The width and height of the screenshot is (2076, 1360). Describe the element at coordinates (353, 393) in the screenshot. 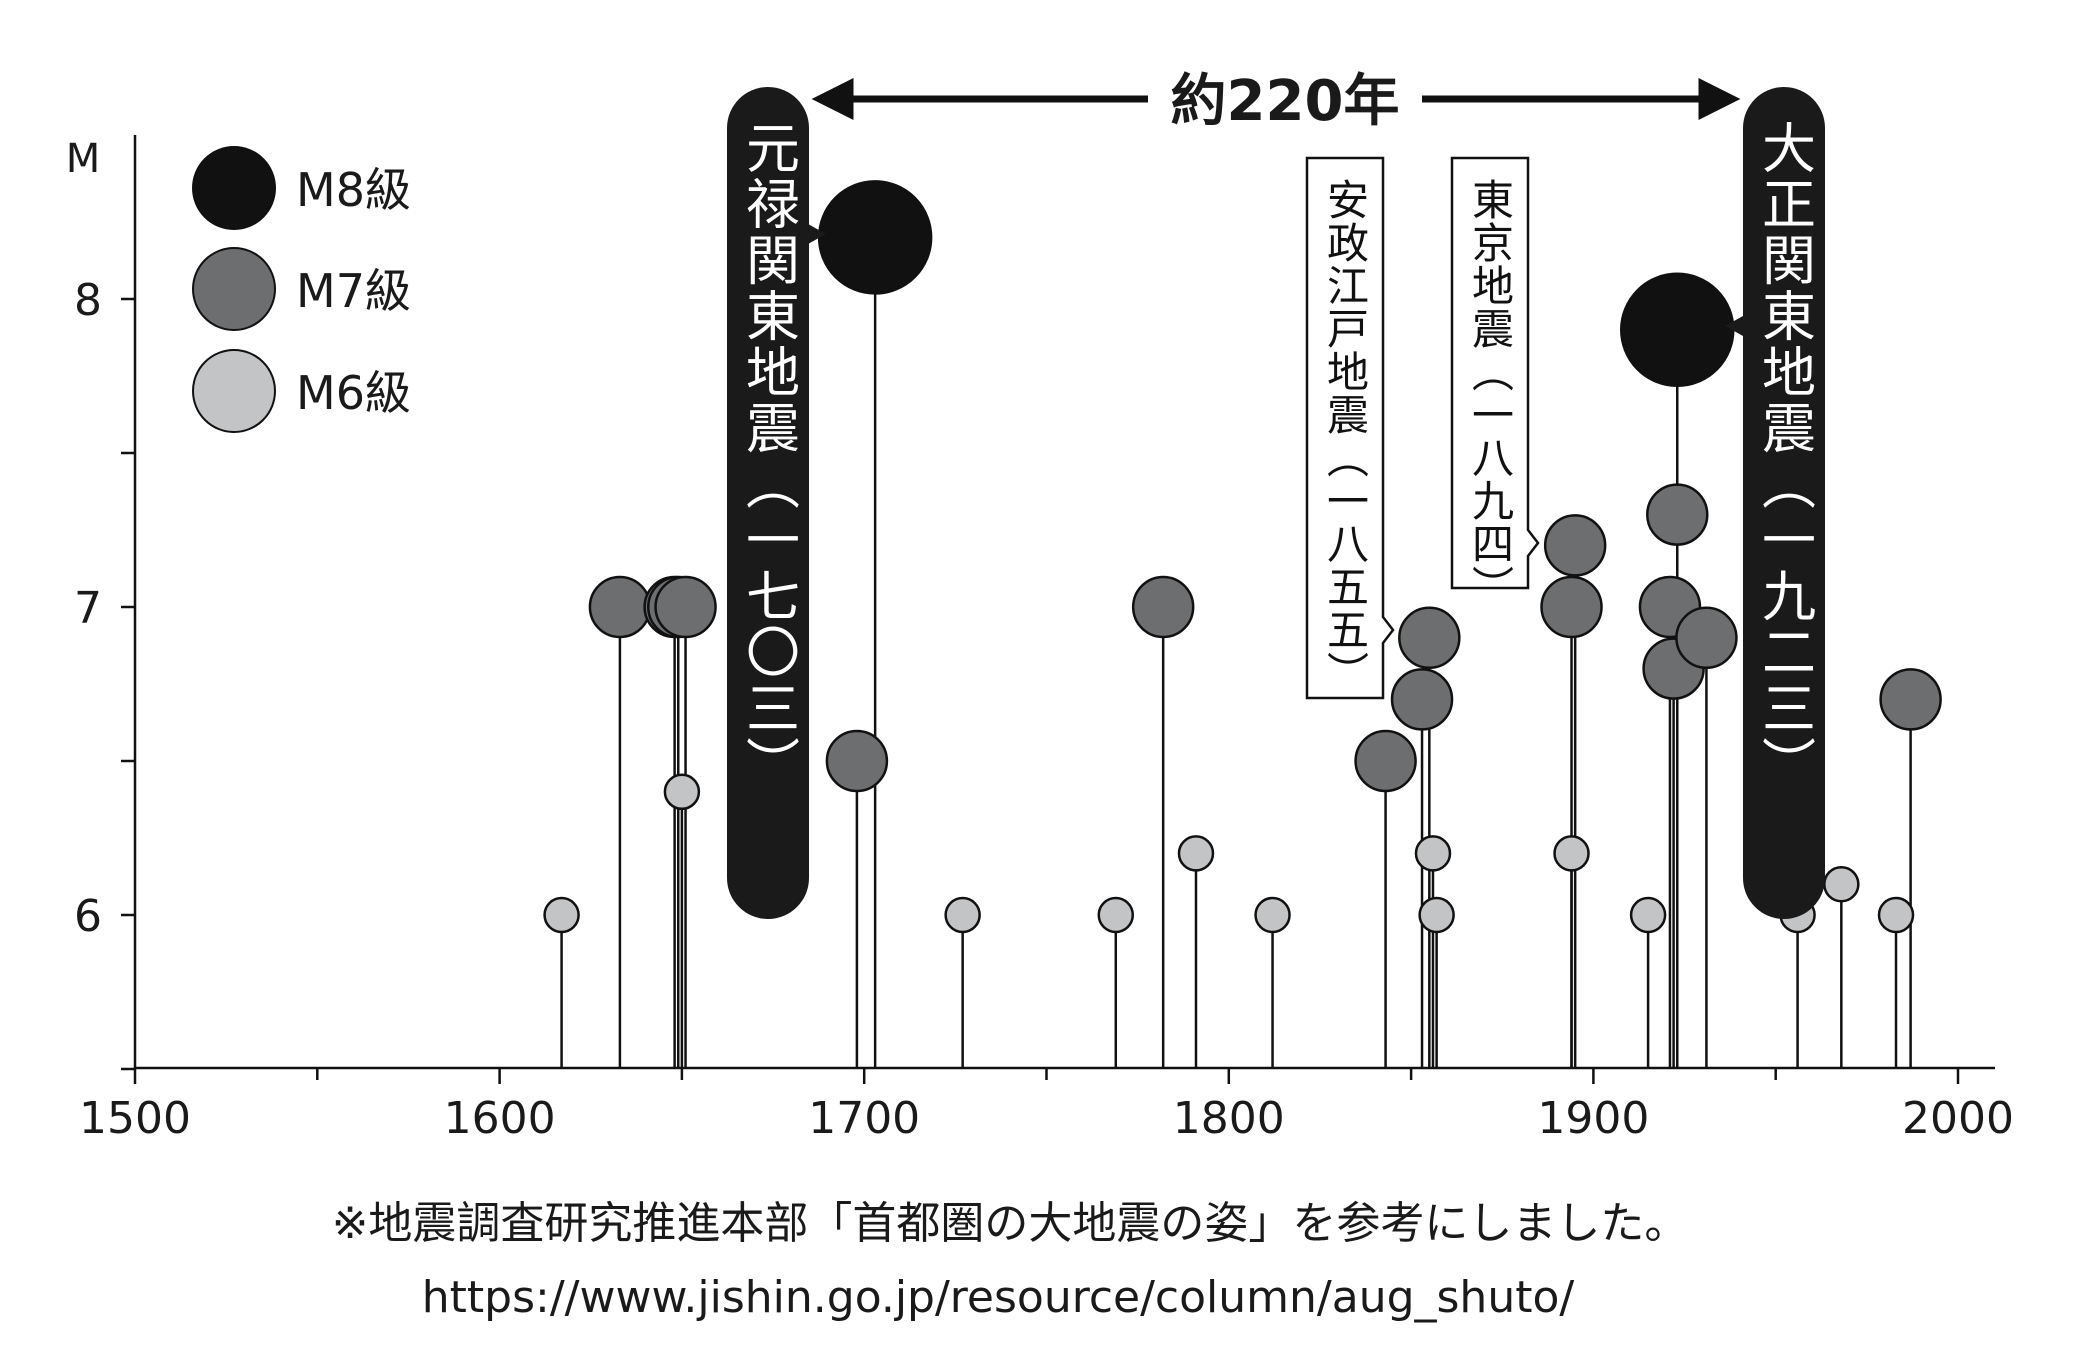

I see `legend-label-m6: M6級` at that location.